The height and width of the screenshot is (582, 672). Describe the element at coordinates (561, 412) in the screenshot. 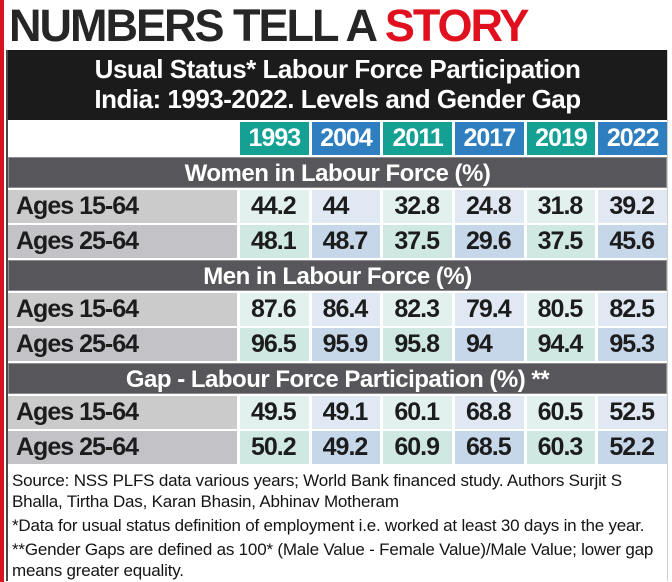

I see `data-cell: 60.5` at that location.